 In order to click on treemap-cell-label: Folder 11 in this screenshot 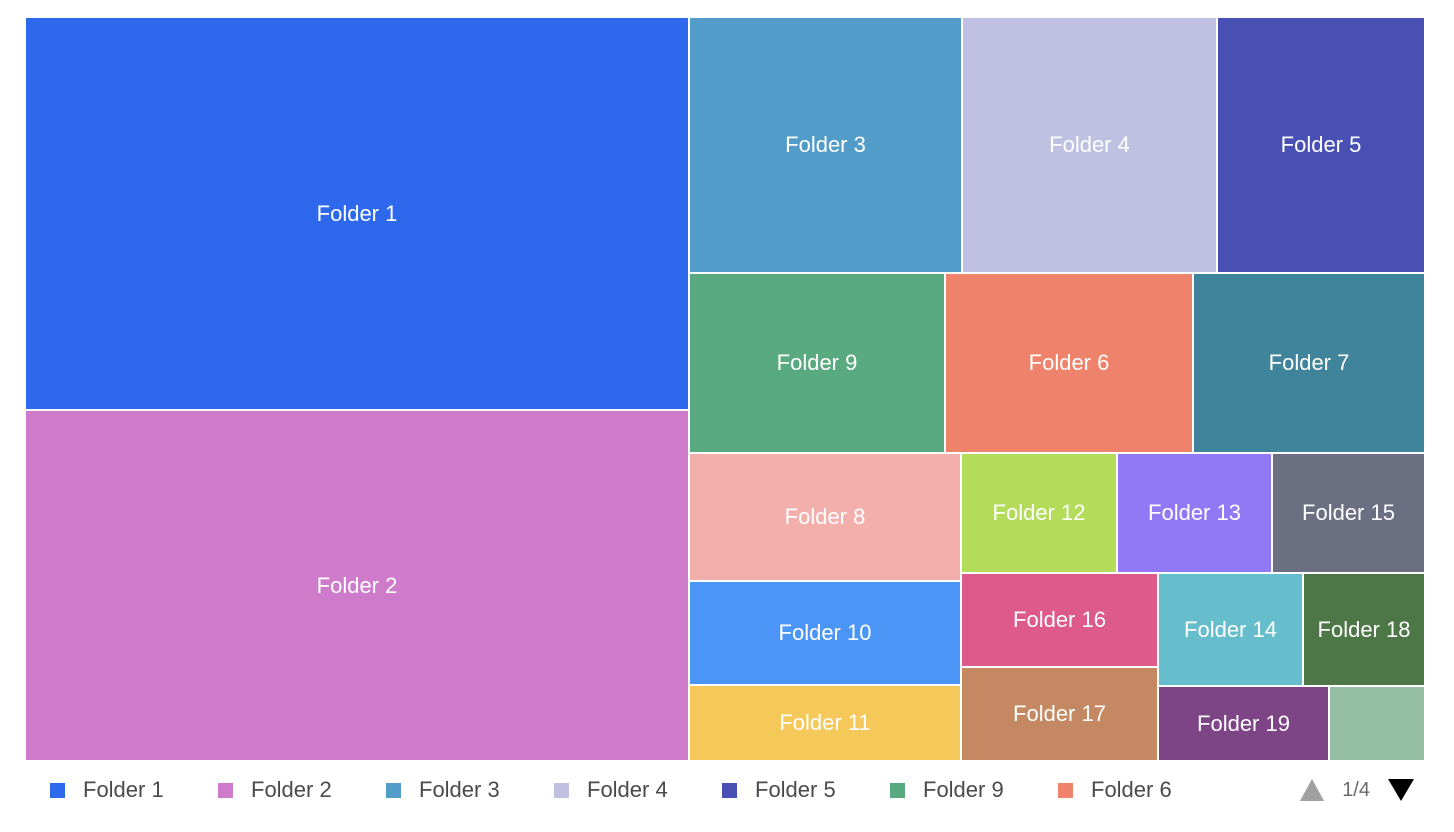, I will do `click(825, 722)`.